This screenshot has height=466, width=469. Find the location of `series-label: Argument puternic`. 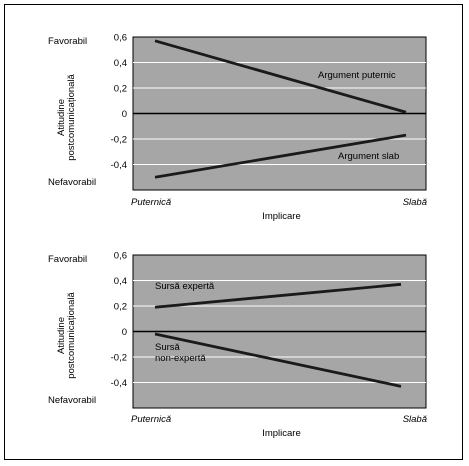

series-label: Argument puternic is located at coordinates (357, 75).